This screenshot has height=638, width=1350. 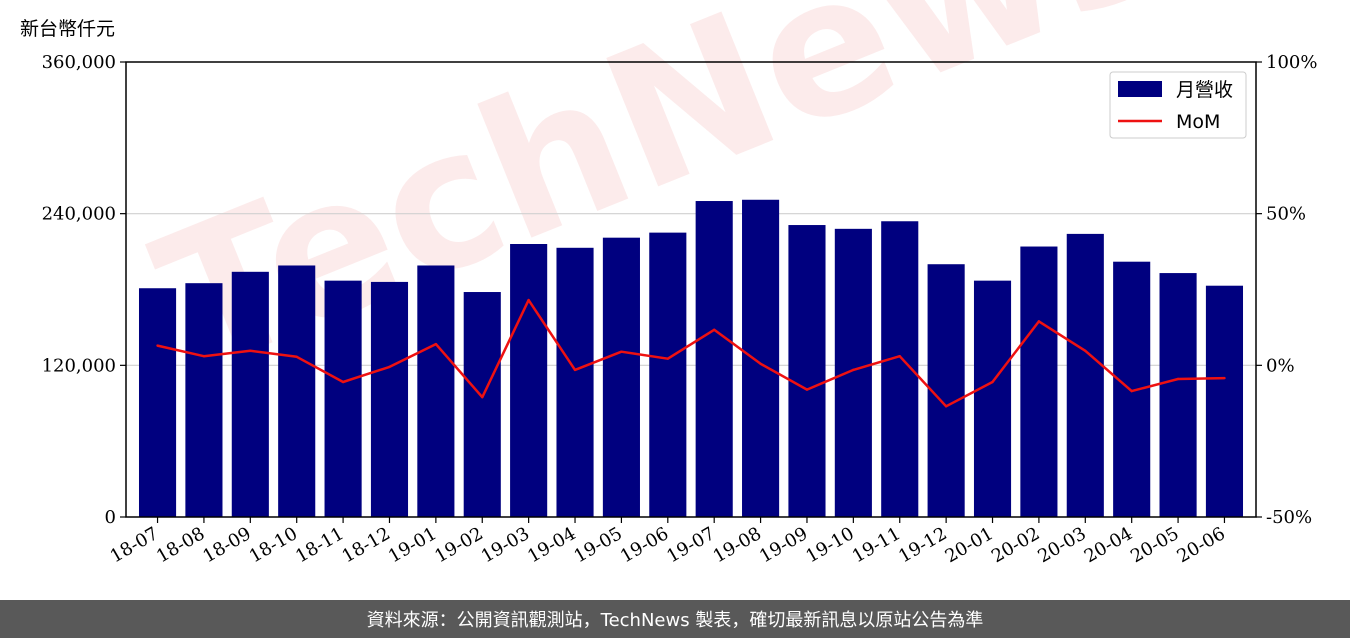 What do you see at coordinates (1140, 89) in the screenshot?
I see `legend-swatch-bar` at bounding box center [1140, 89].